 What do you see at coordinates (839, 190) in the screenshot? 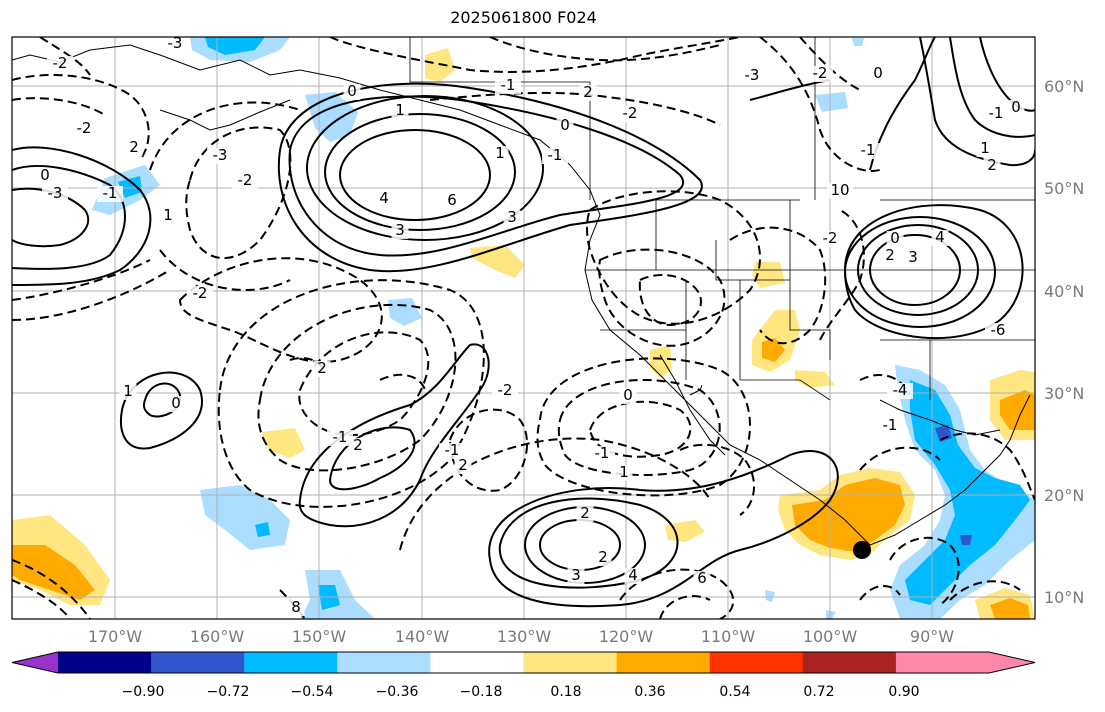
I see `contour-label: 10` at bounding box center [839, 190].